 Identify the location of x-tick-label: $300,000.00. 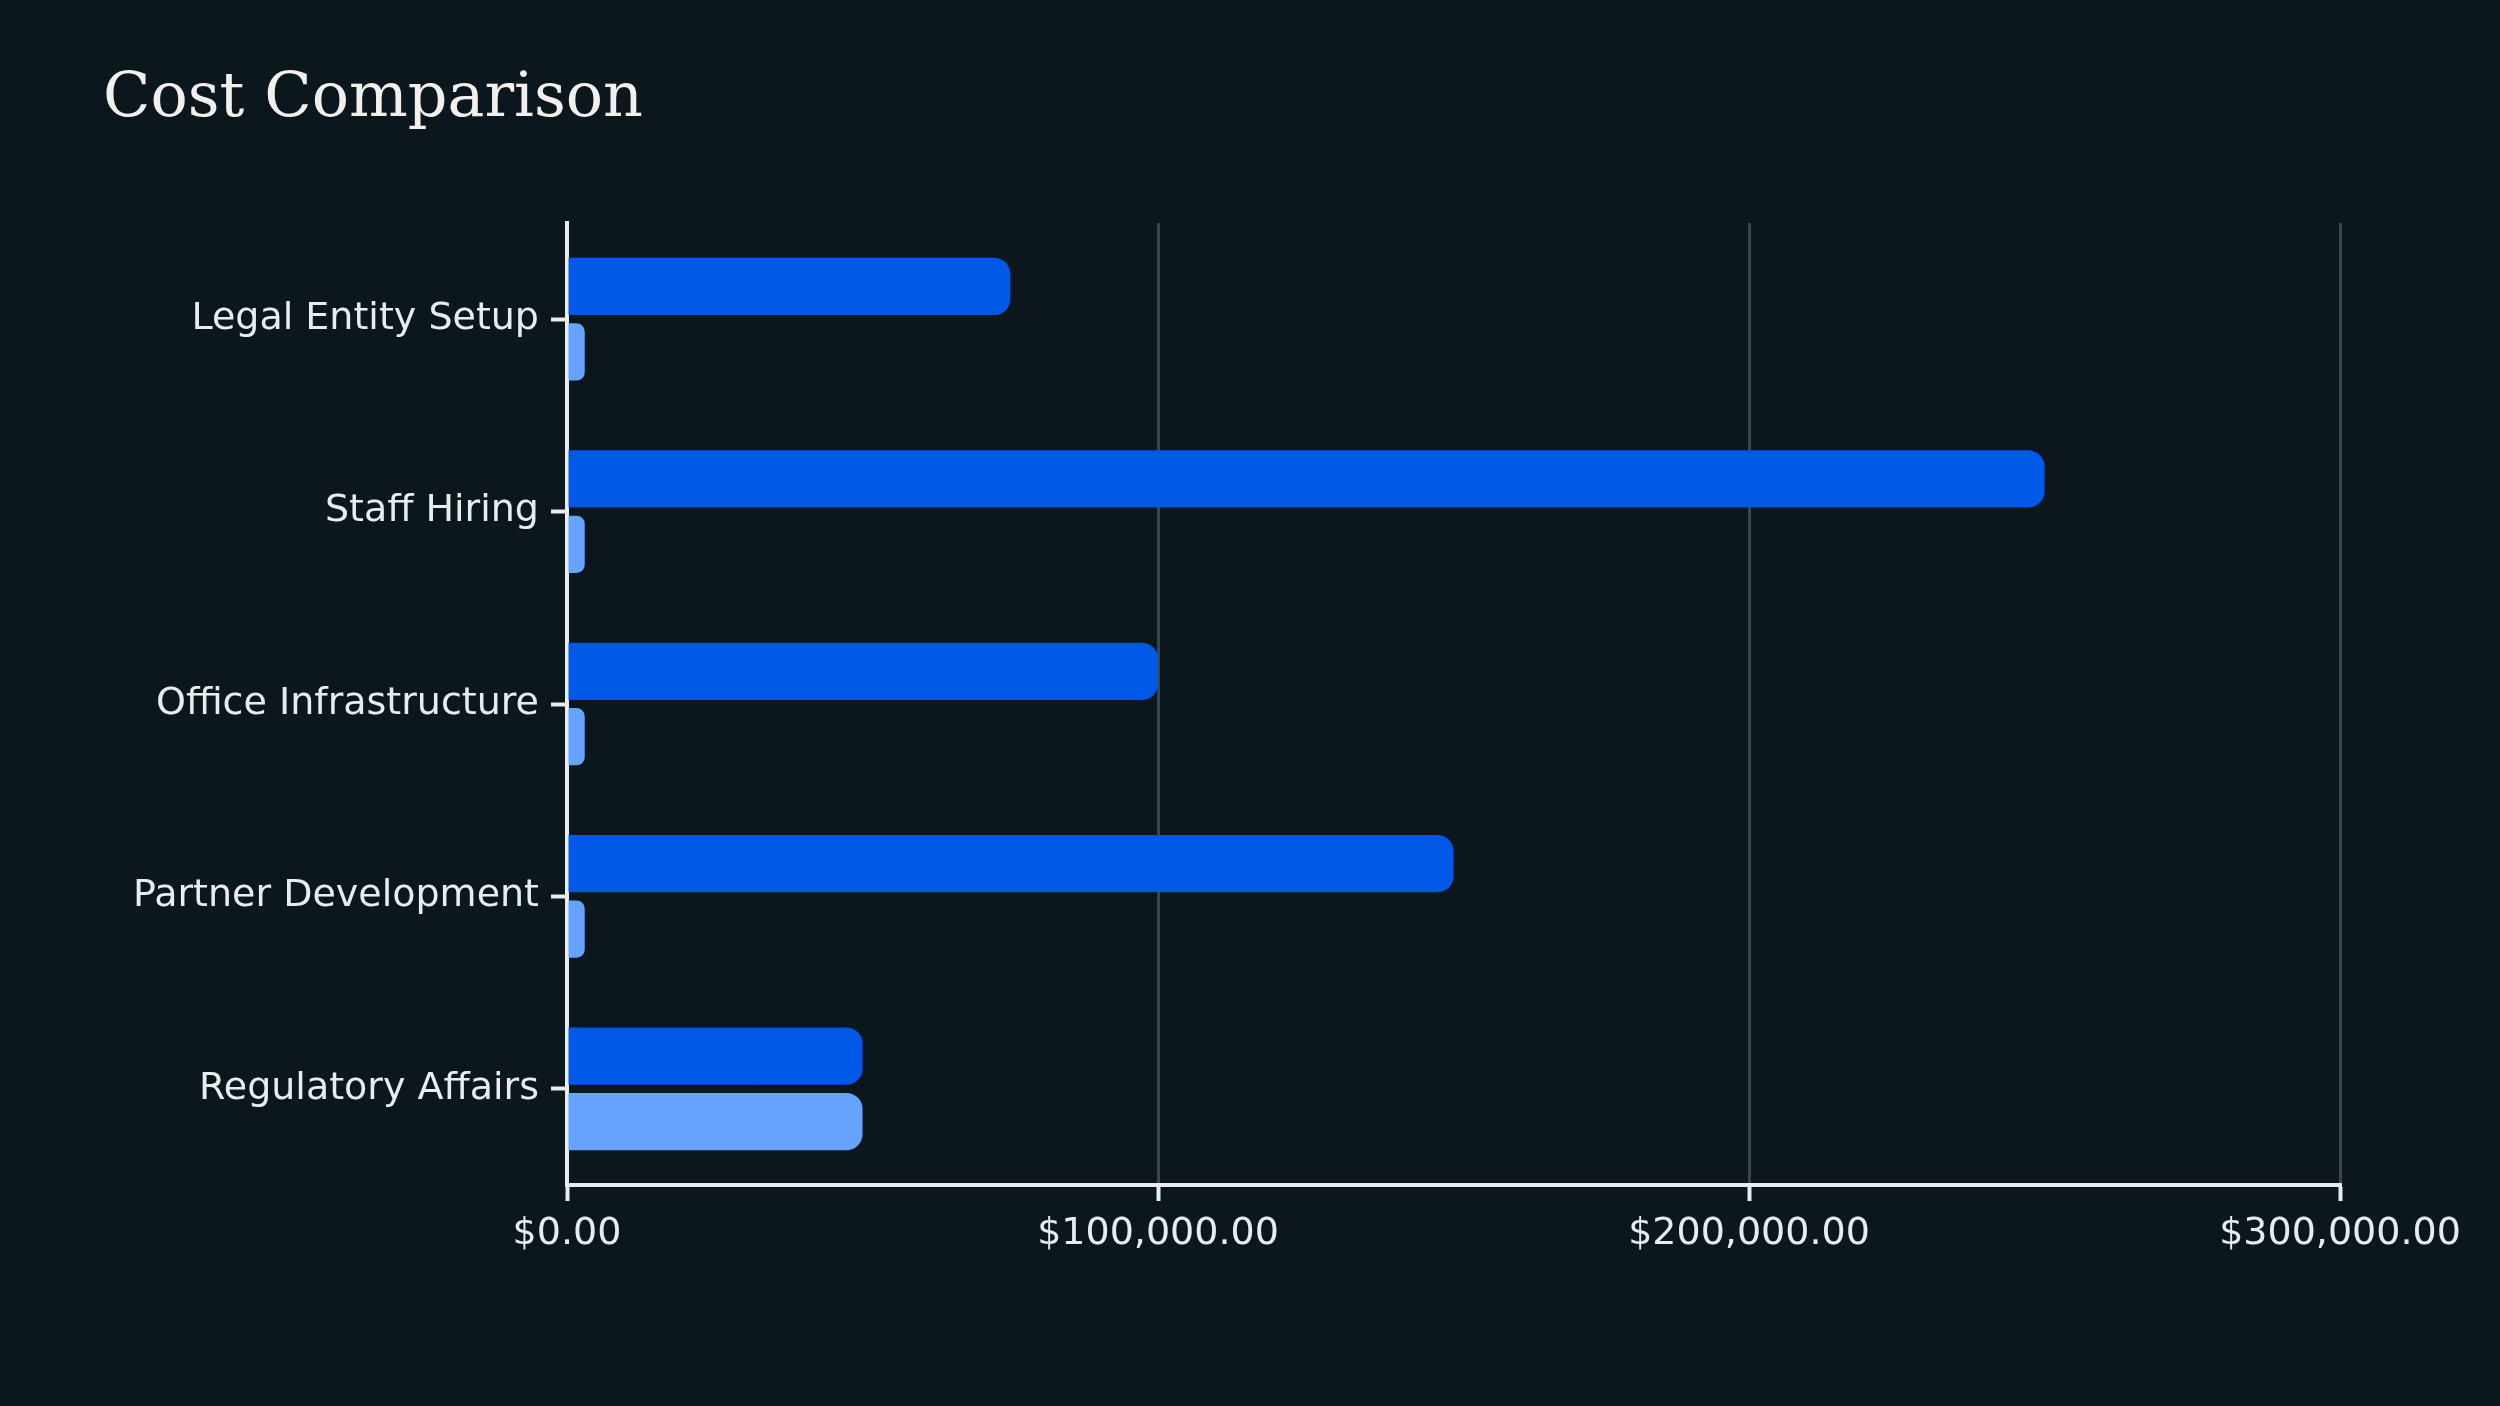
(2340, 1230).